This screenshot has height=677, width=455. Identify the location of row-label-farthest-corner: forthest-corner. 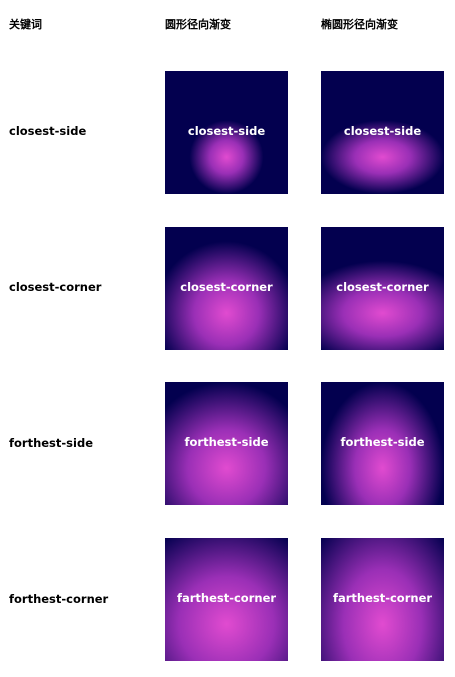
(59, 599).